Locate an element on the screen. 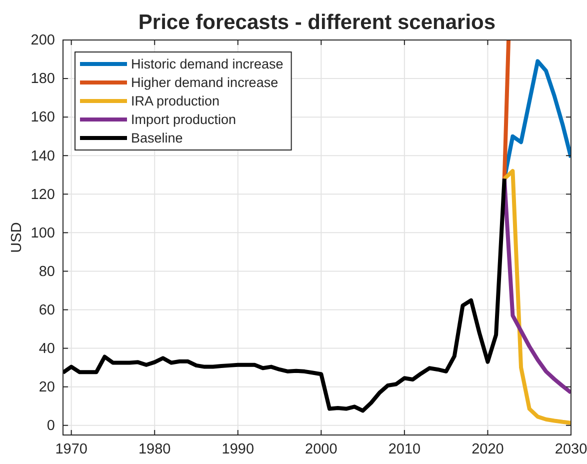  legend-label: Higher demand increase is located at coordinates (204, 82).